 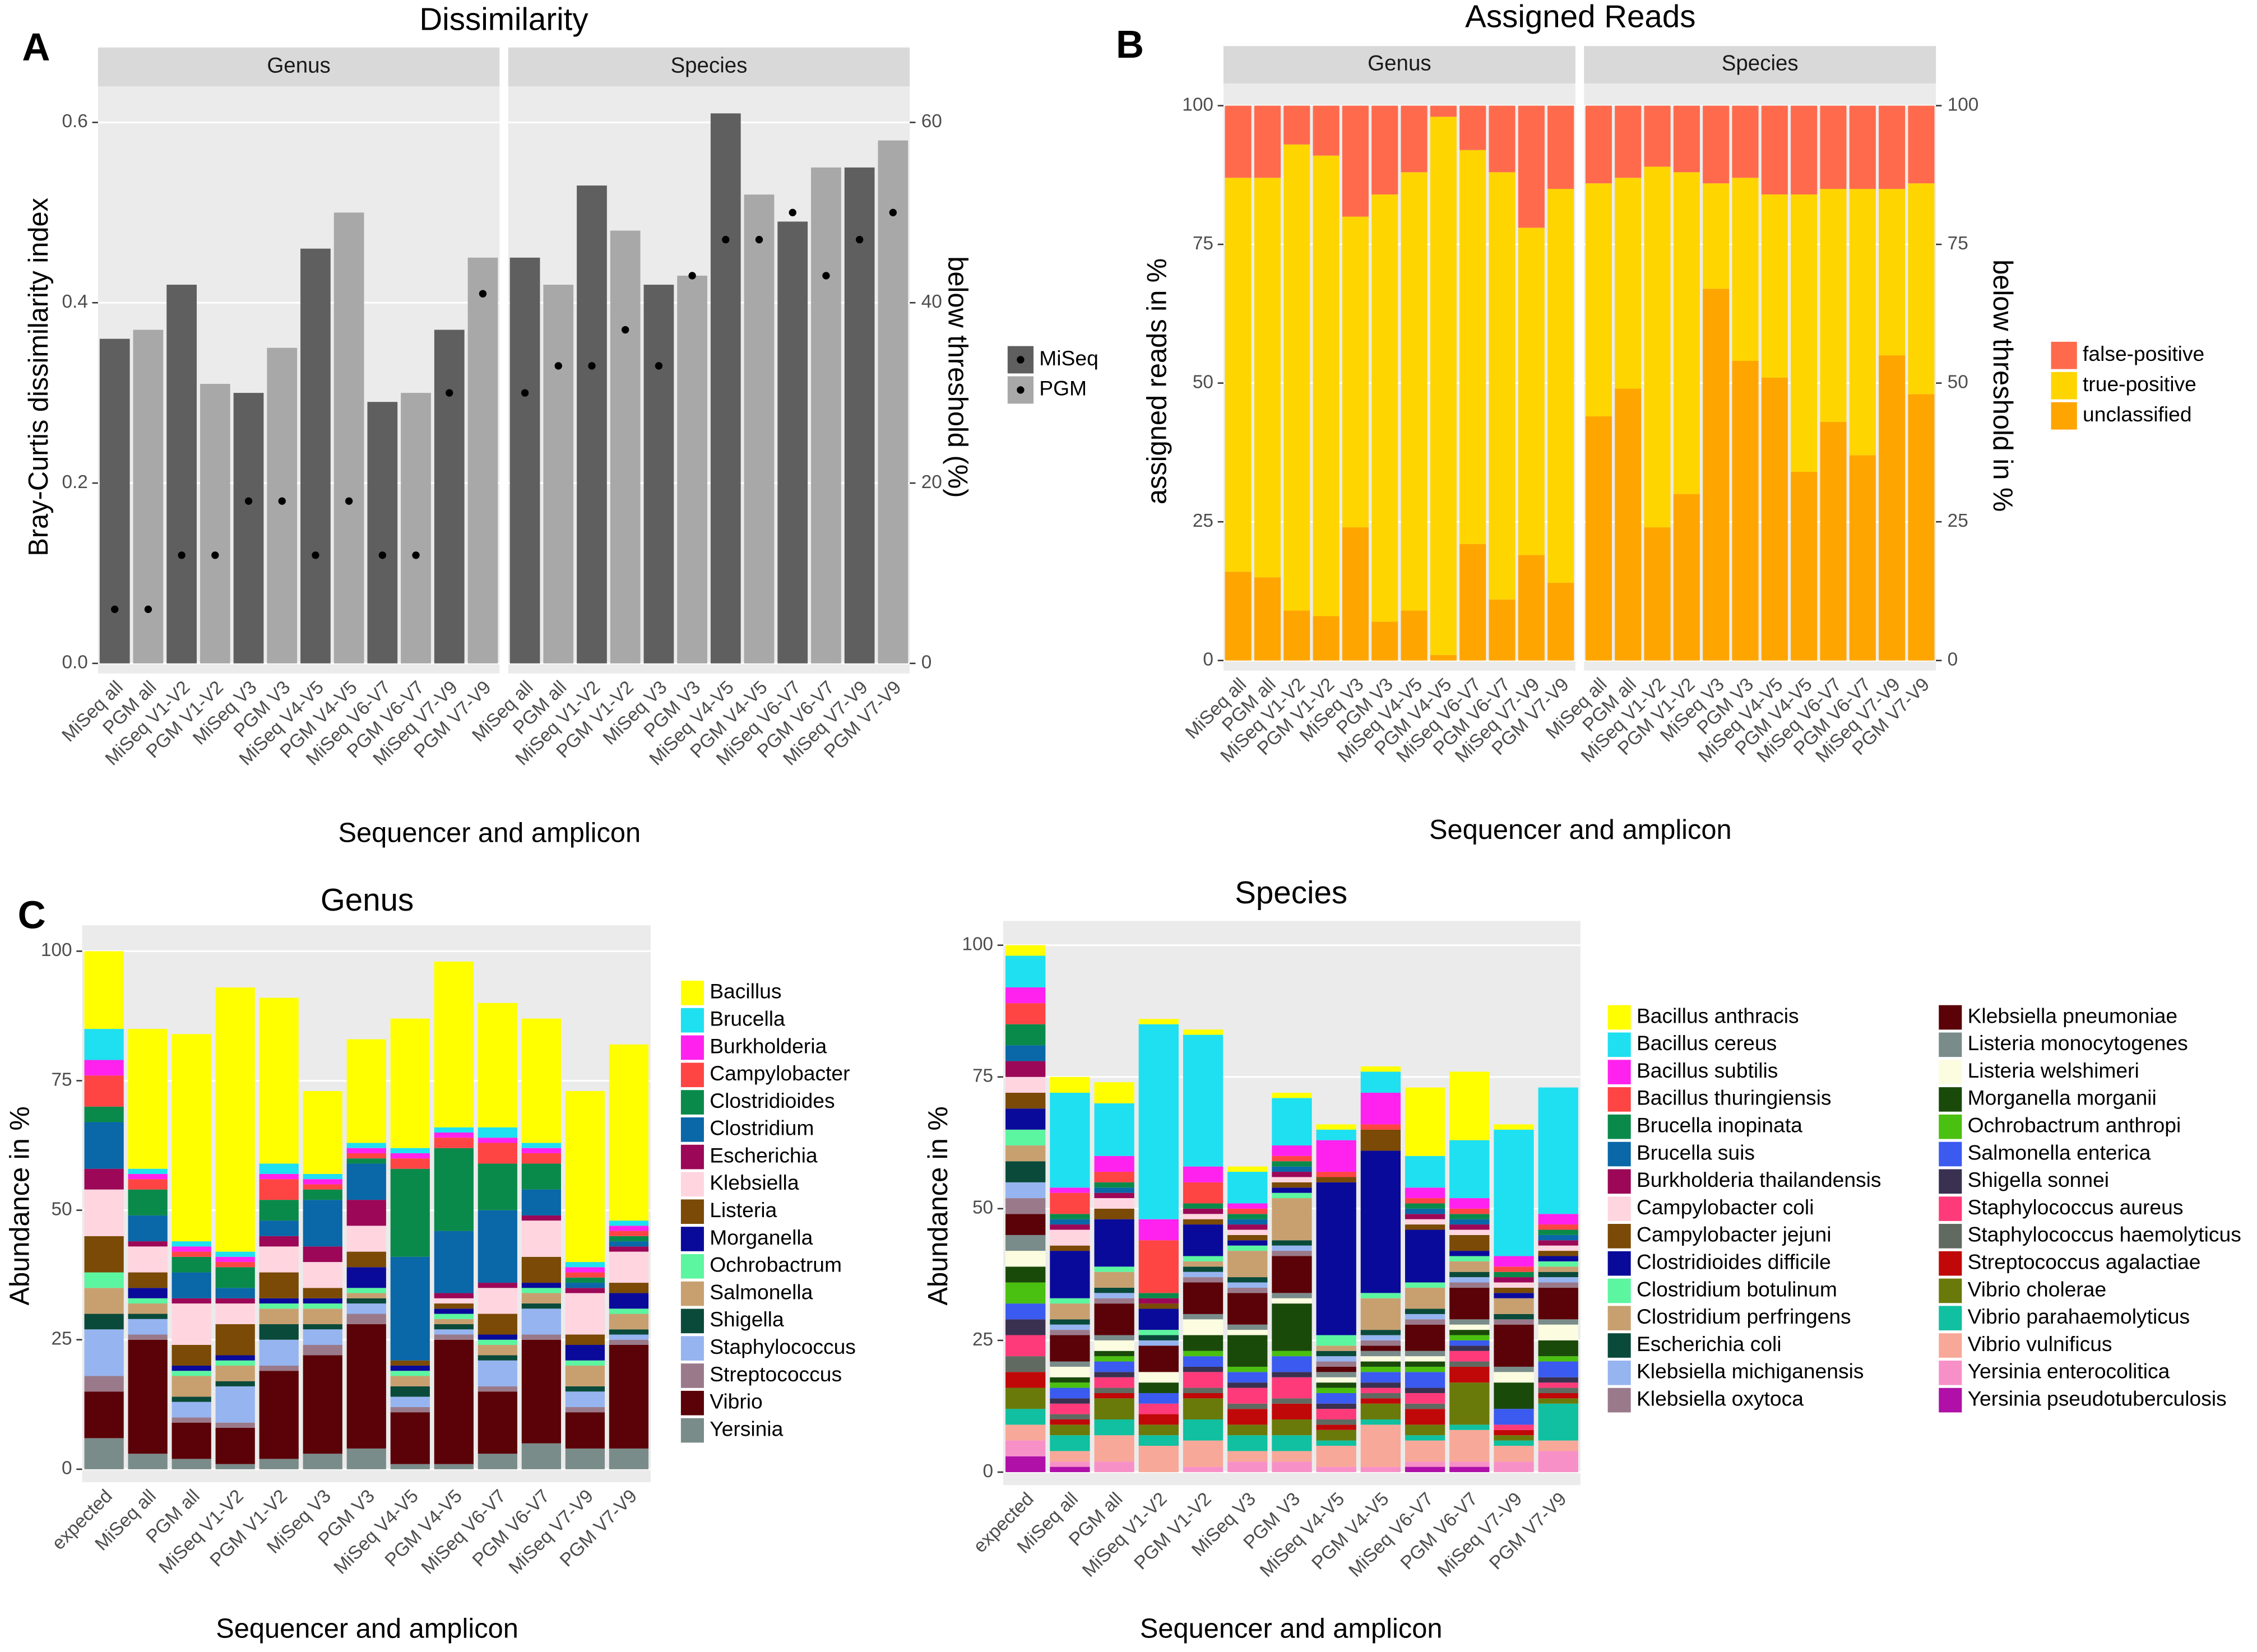 What do you see at coordinates (1291, 892) in the screenshot?
I see `chart-title: Species` at bounding box center [1291, 892].